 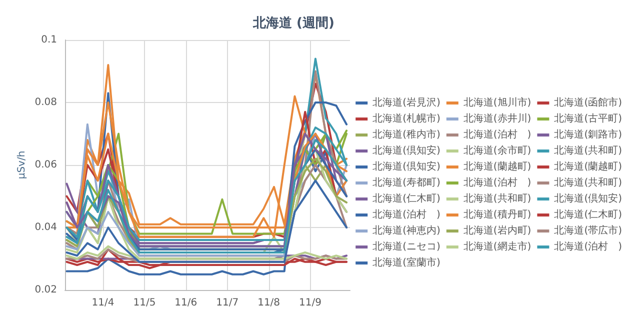 What do you see at coordinates (144, 303) in the screenshot?
I see `x-tick-label: 11/5` at bounding box center [144, 303].